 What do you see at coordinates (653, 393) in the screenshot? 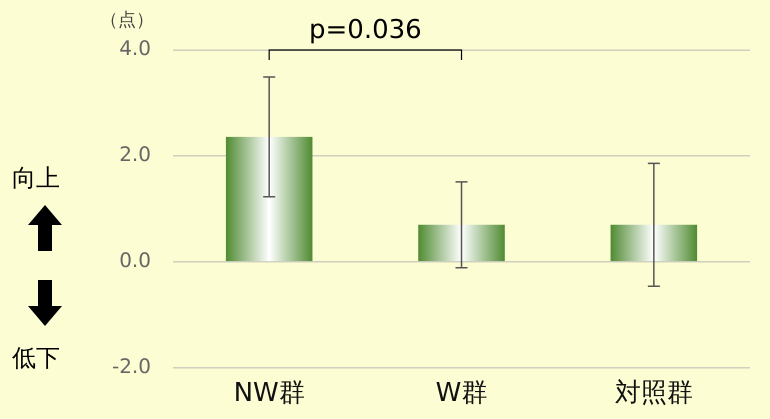
I see `x-tick-label: 対照群` at bounding box center [653, 393].